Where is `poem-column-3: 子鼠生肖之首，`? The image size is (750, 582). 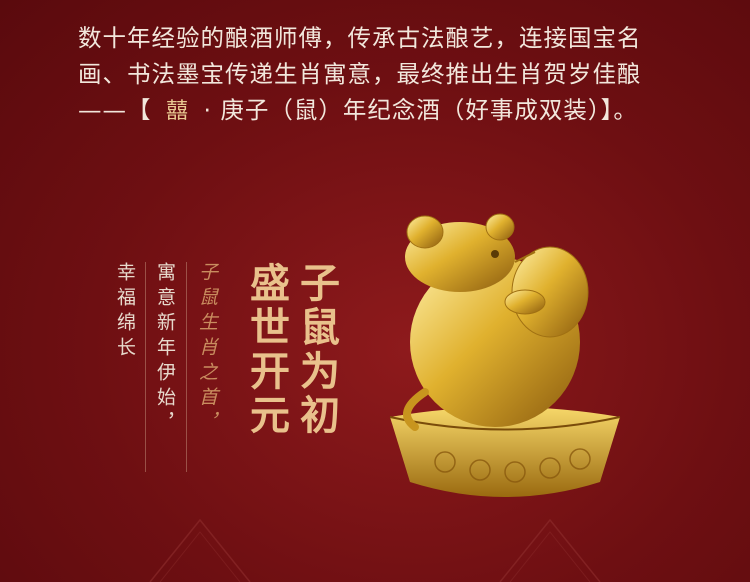 poem-column-3: 子鼠生肖之首， is located at coordinates (207, 349).